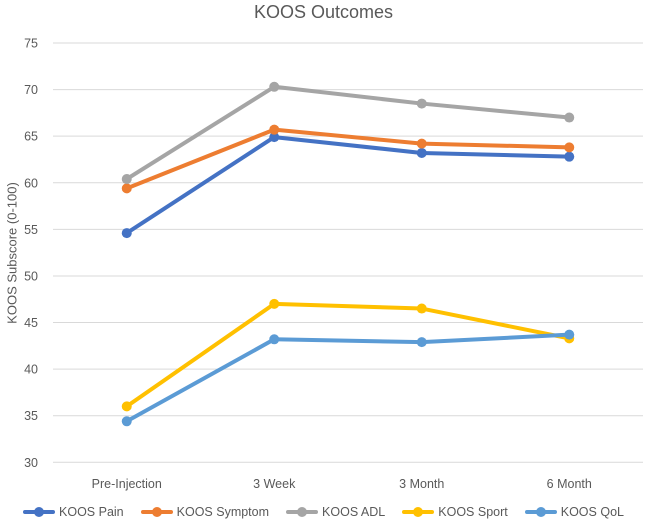 The height and width of the screenshot is (525, 647). I want to click on legend-item-koos-adl: KOOS ADL, so click(335, 512).